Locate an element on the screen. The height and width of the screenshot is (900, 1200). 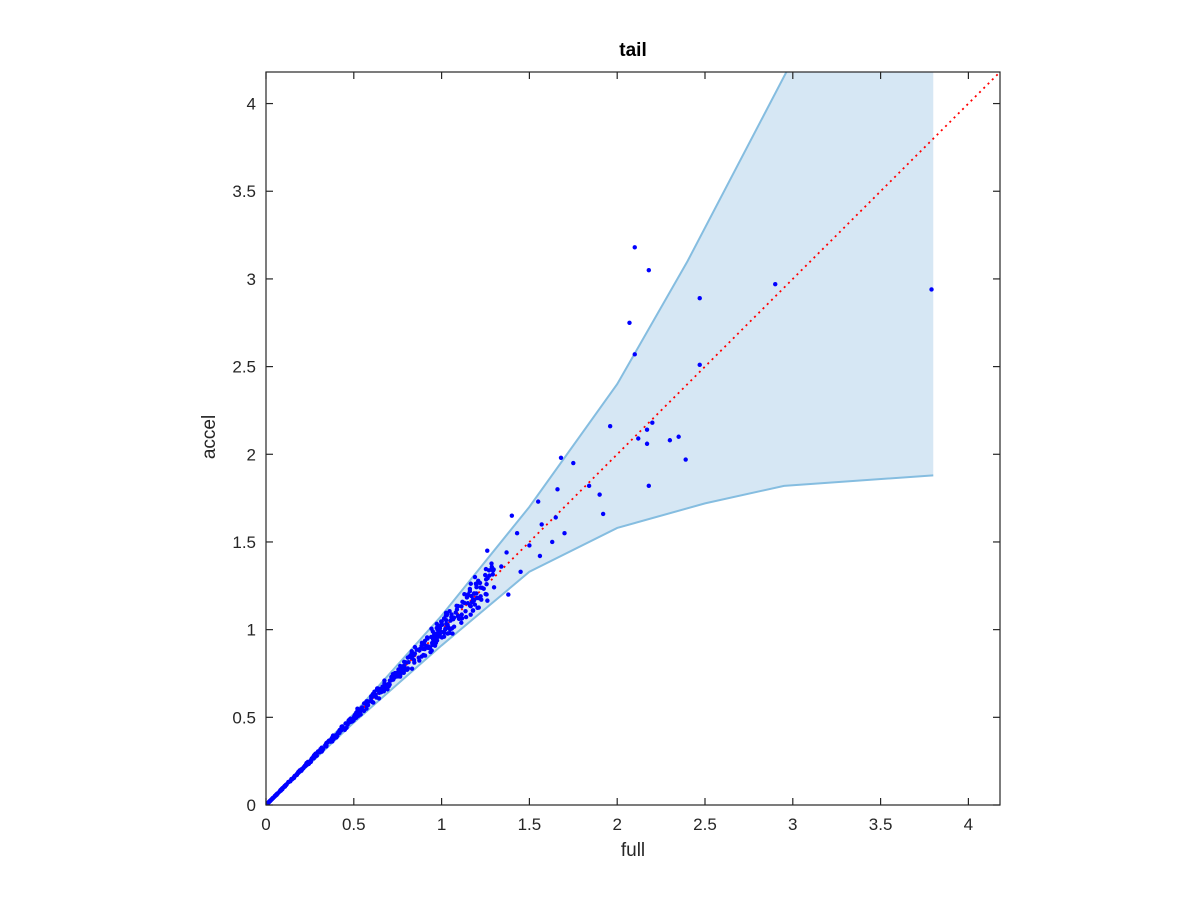
y-tick-label: 0.5 is located at coordinates (244, 717).